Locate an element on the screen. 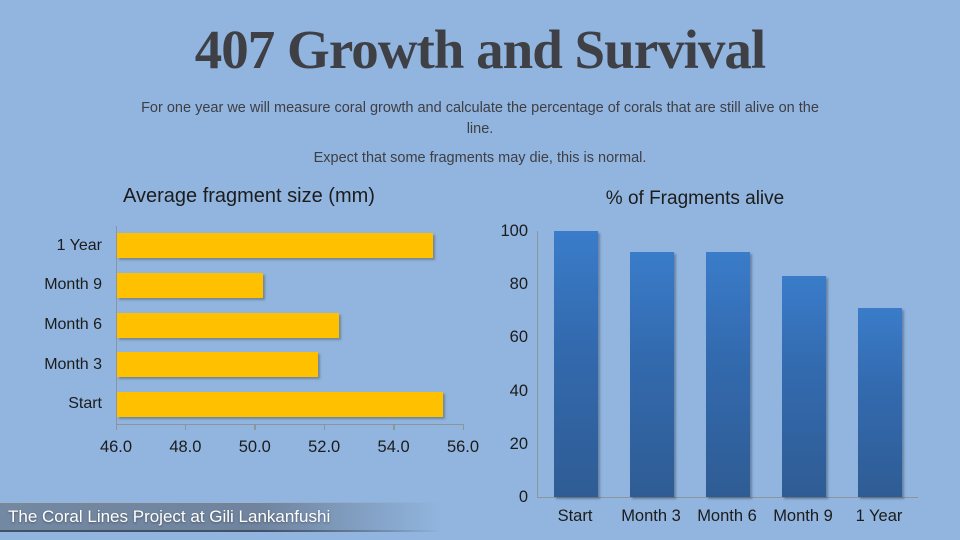 This screenshot has height=540, width=960. x-axis-tick-label: 56.0 is located at coordinates (463, 447).